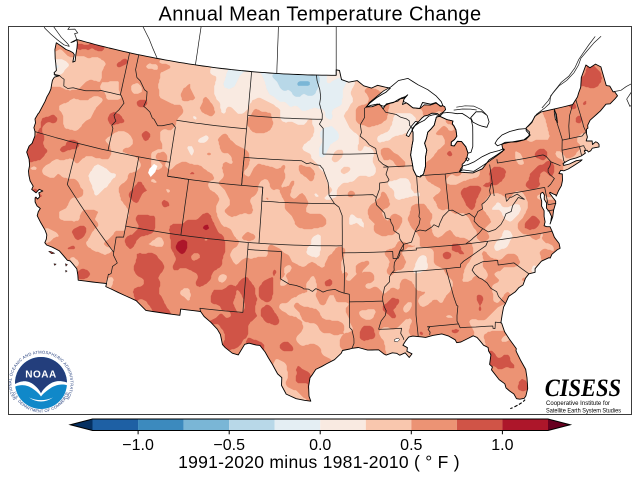  What do you see at coordinates (320, 15) in the screenshot?
I see `svg-text: Annual Mean Temperature Change` at bounding box center [320, 15].